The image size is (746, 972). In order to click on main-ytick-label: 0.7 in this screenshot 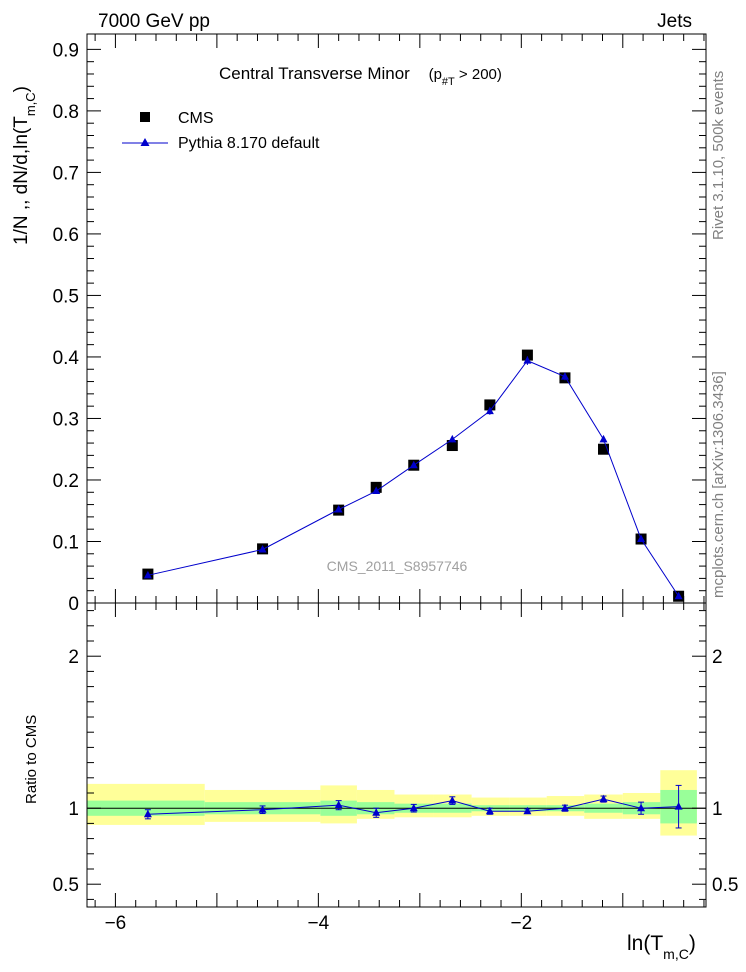, I will do `click(66, 173)`.